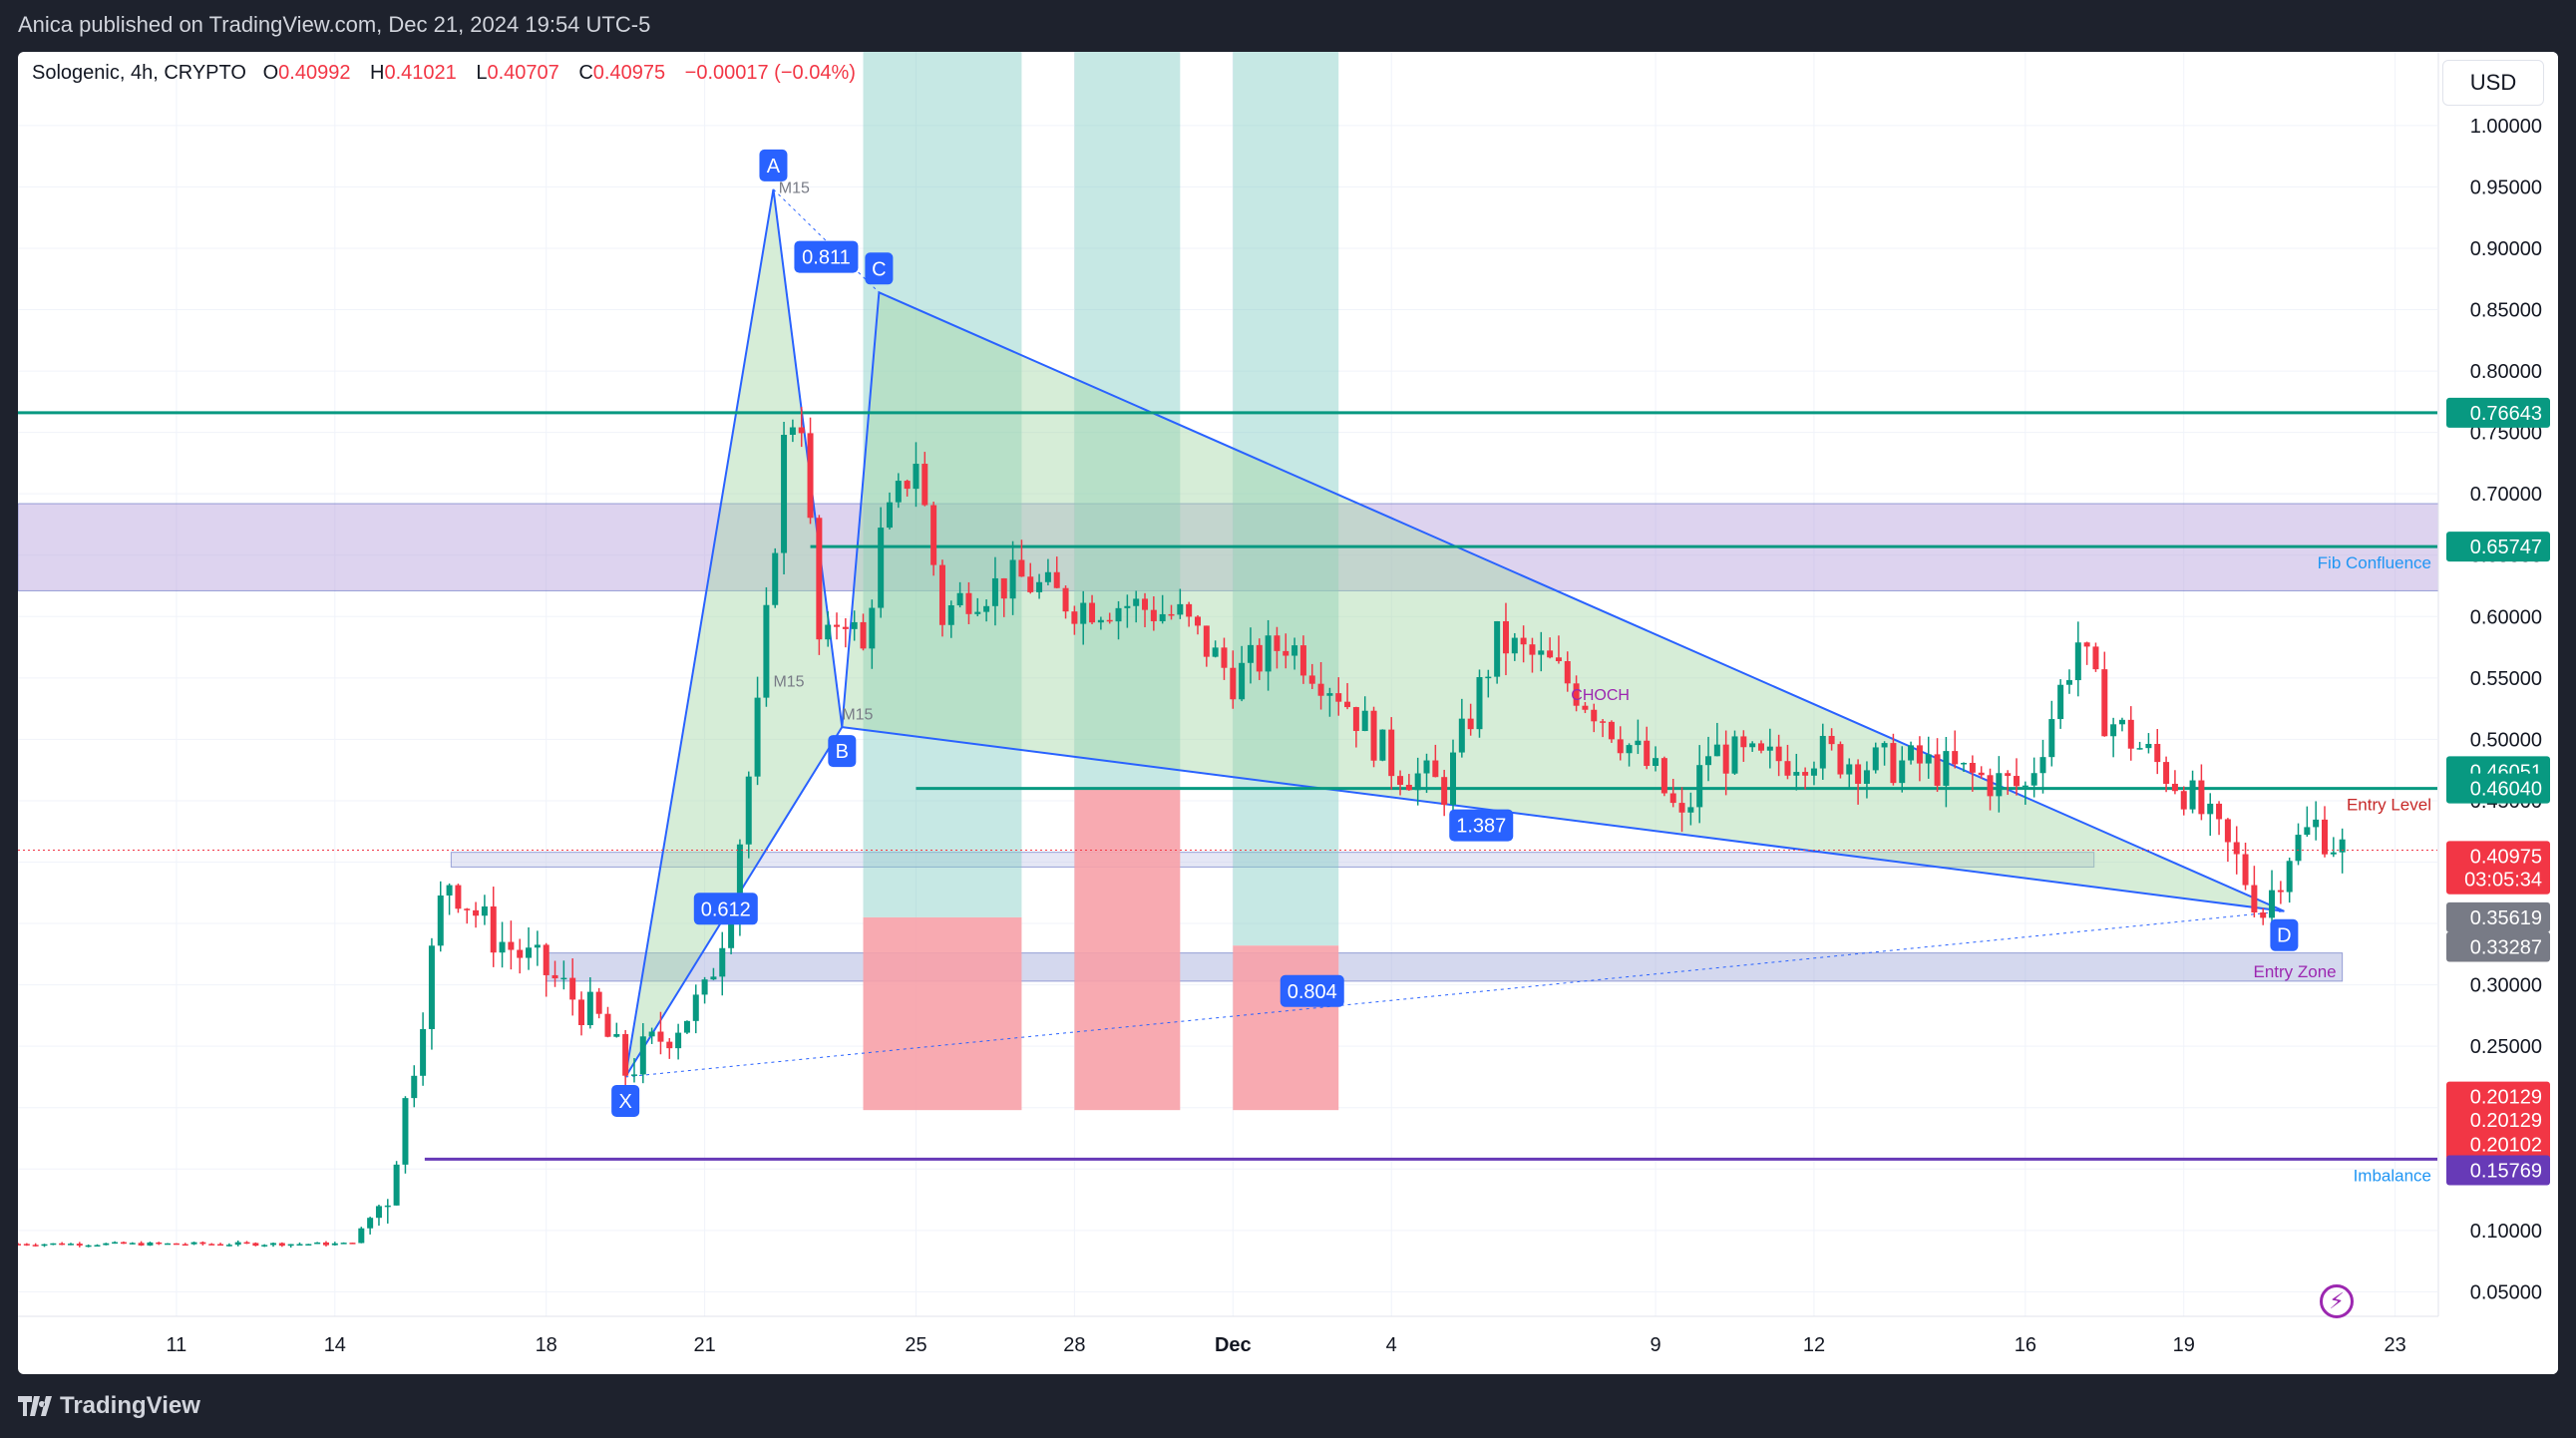 Image resolution: width=2576 pixels, height=1438 pixels. I want to click on ratio-label: 1.387, so click(1481, 827).